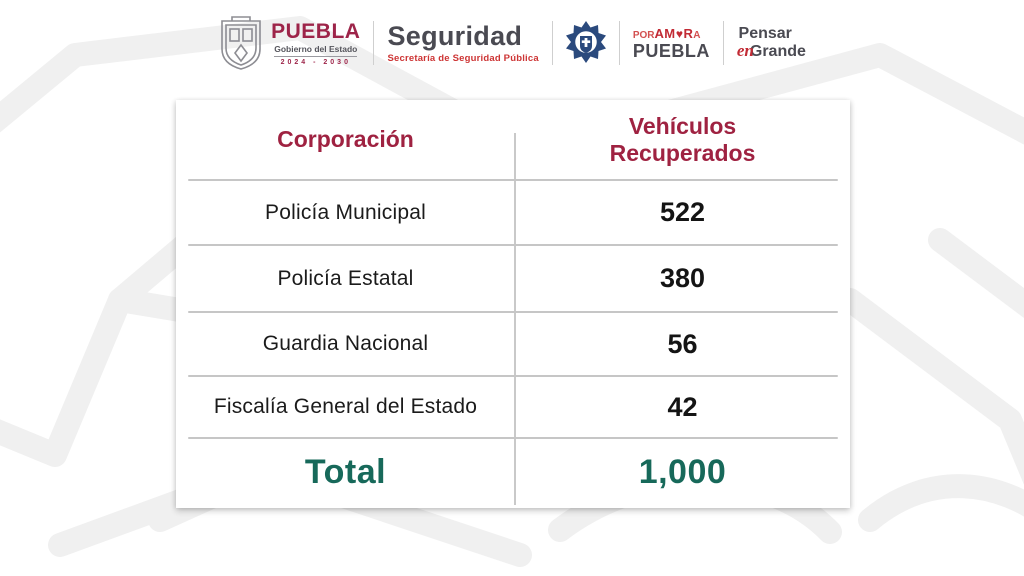 This screenshot has width=1024, height=576. I want to click on row-label: Policía Estatal, so click(345, 278).